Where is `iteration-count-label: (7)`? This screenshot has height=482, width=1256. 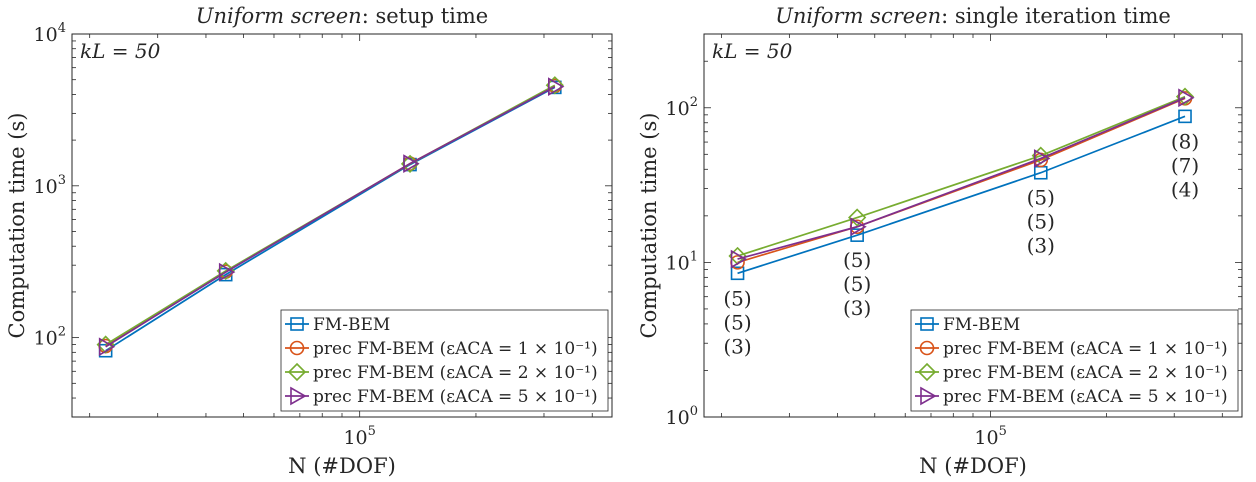 iteration-count-label: (7) is located at coordinates (1185, 165).